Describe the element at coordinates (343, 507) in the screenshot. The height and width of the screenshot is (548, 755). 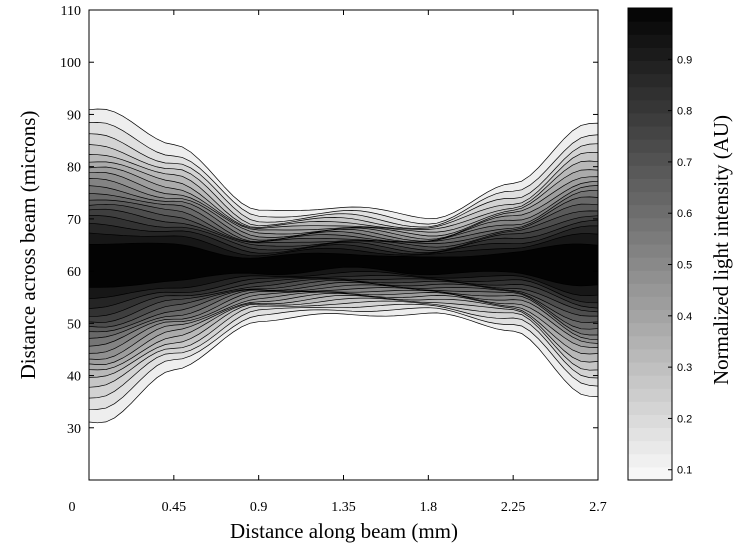
I see `x-tick-label: 1.35` at that location.